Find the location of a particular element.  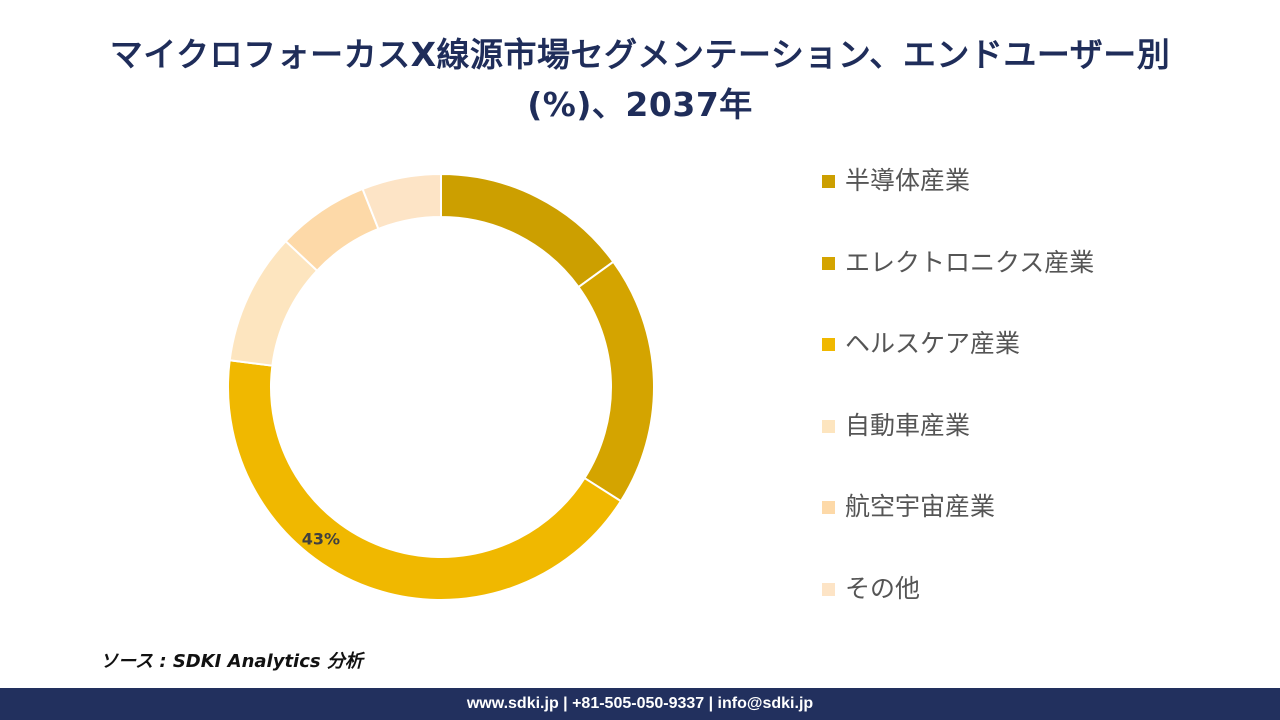

legend-label: 半導体産業 is located at coordinates (908, 180).